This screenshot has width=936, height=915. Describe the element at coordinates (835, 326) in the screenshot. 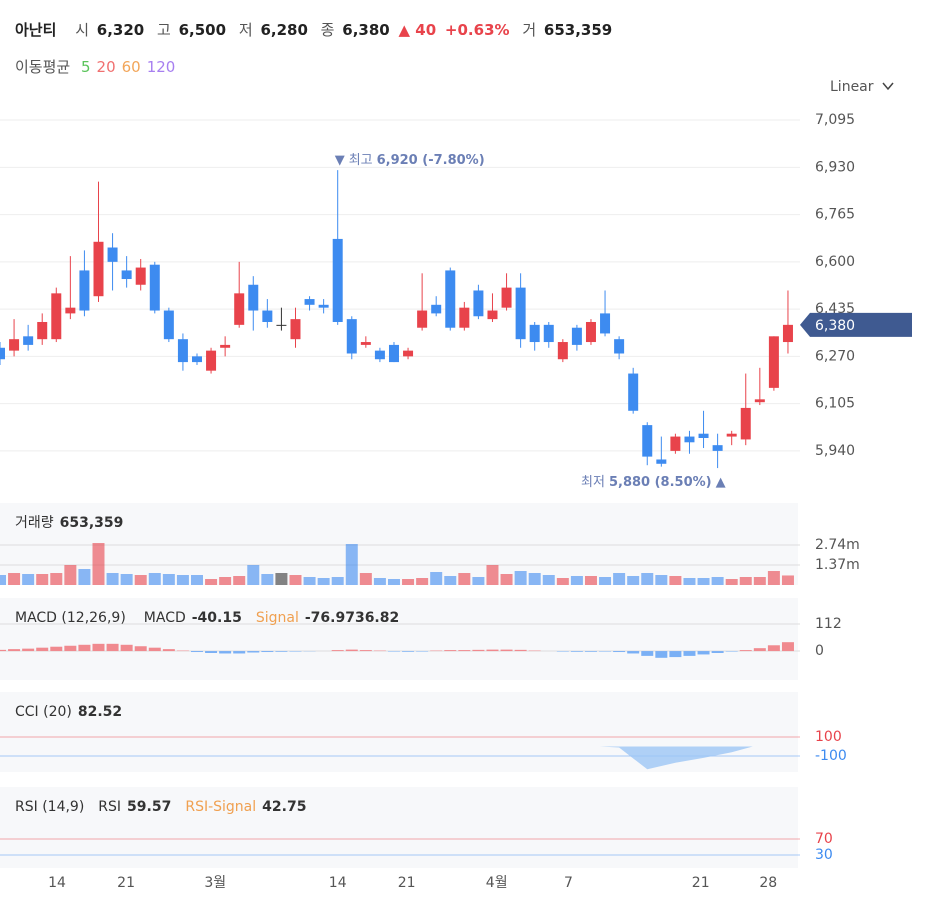

I see `price-tag-label: 6,380` at that location.